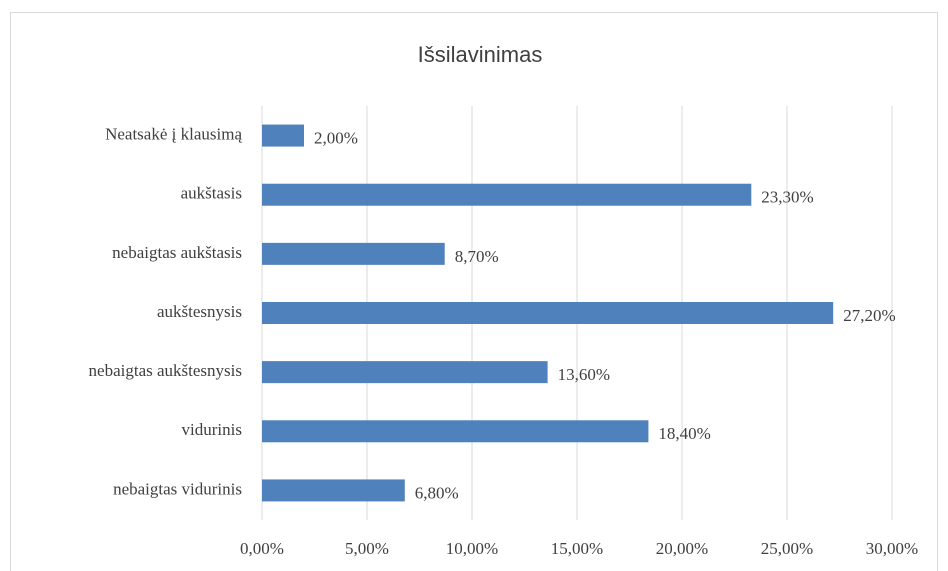 This screenshot has width=948, height=571. Describe the element at coordinates (177, 252) in the screenshot. I see `y-tick-label: nebaigtas aukštasis` at that location.